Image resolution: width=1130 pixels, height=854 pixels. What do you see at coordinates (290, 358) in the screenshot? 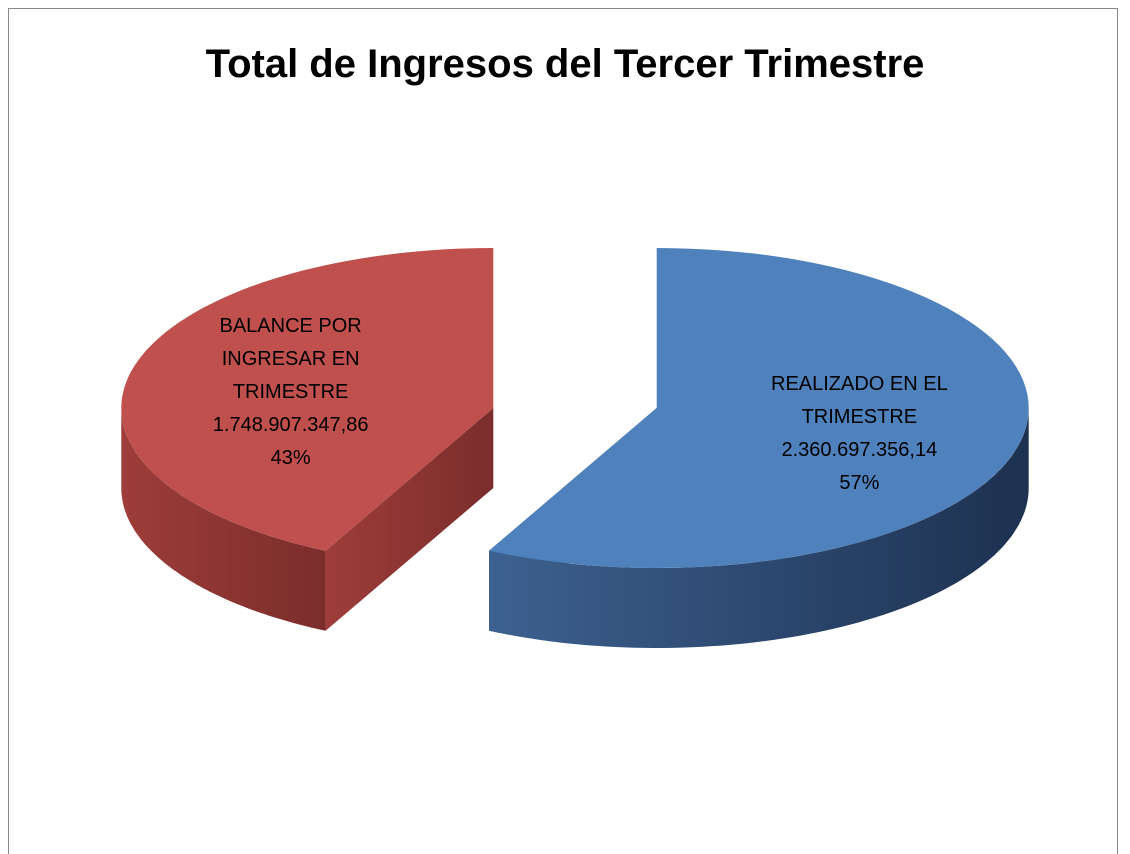
I see `category-label: BALANCE POR INGRESAR EN TRIMESTRE` at bounding box center [290, 358].